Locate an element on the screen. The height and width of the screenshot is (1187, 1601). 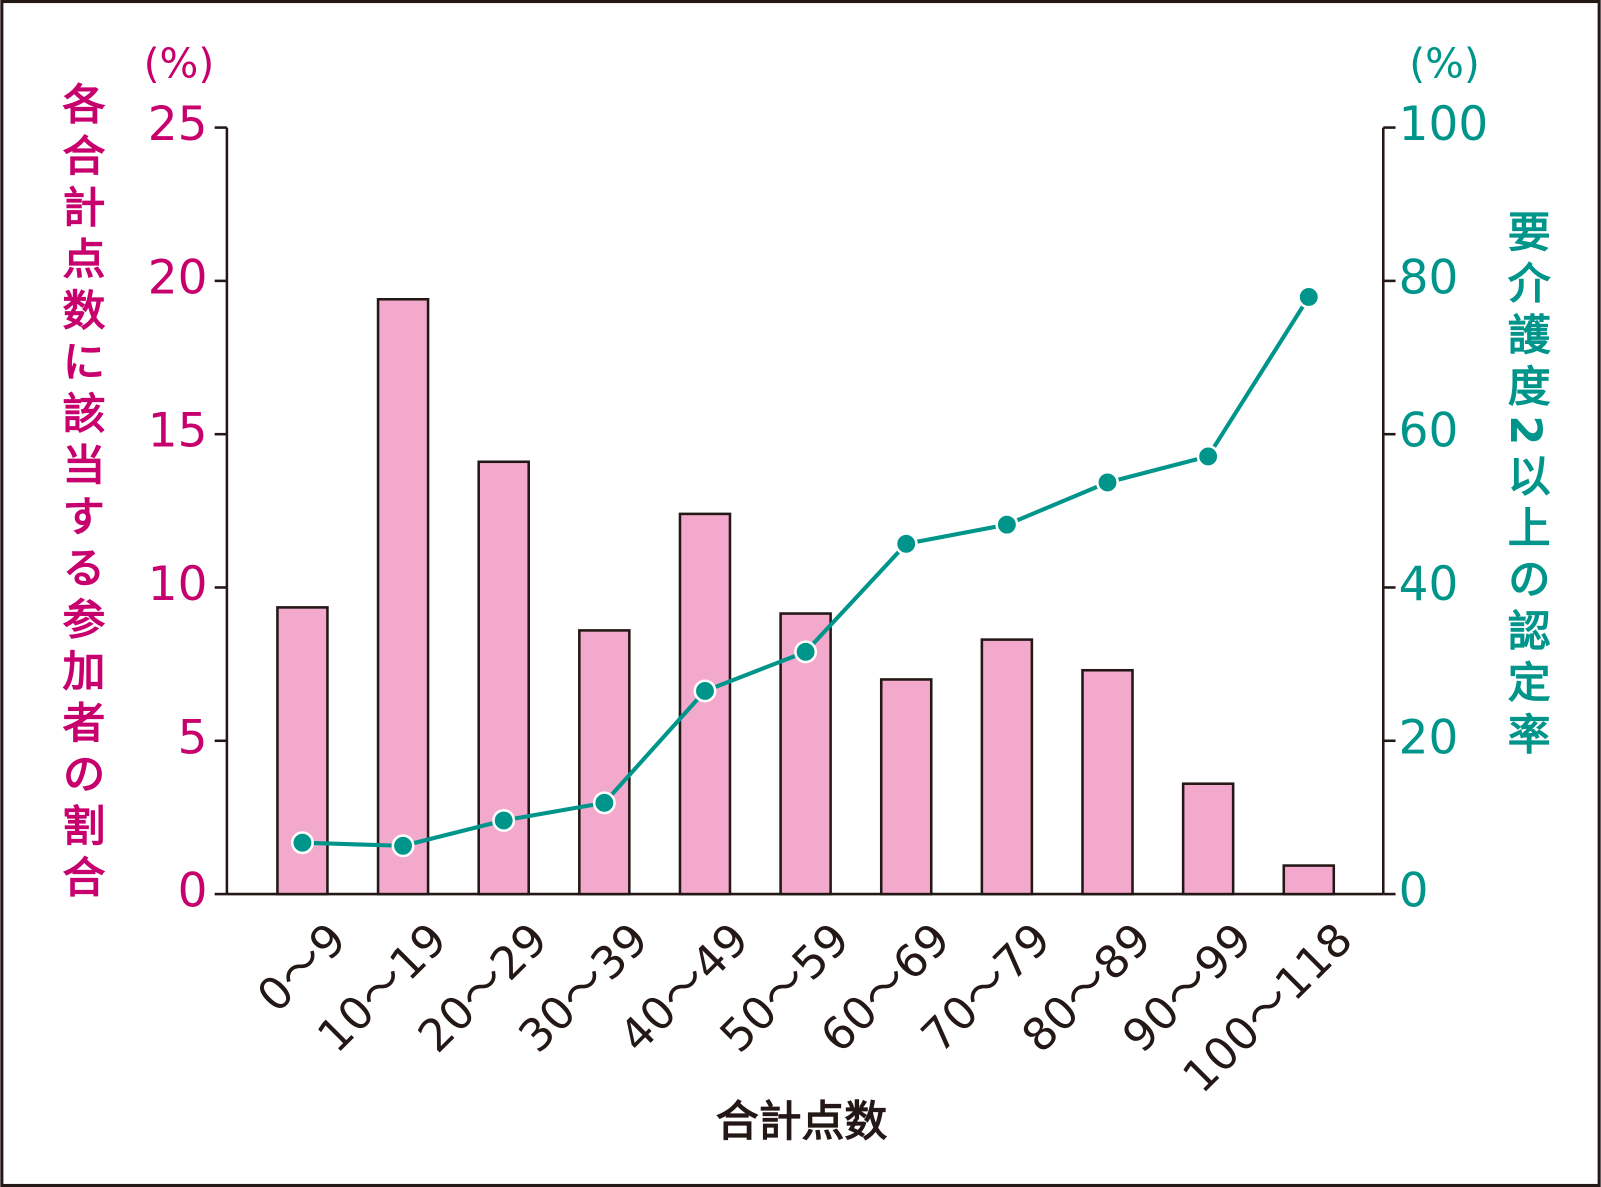
y2-tick-label: 20 is located at coordinates (1429, 737).